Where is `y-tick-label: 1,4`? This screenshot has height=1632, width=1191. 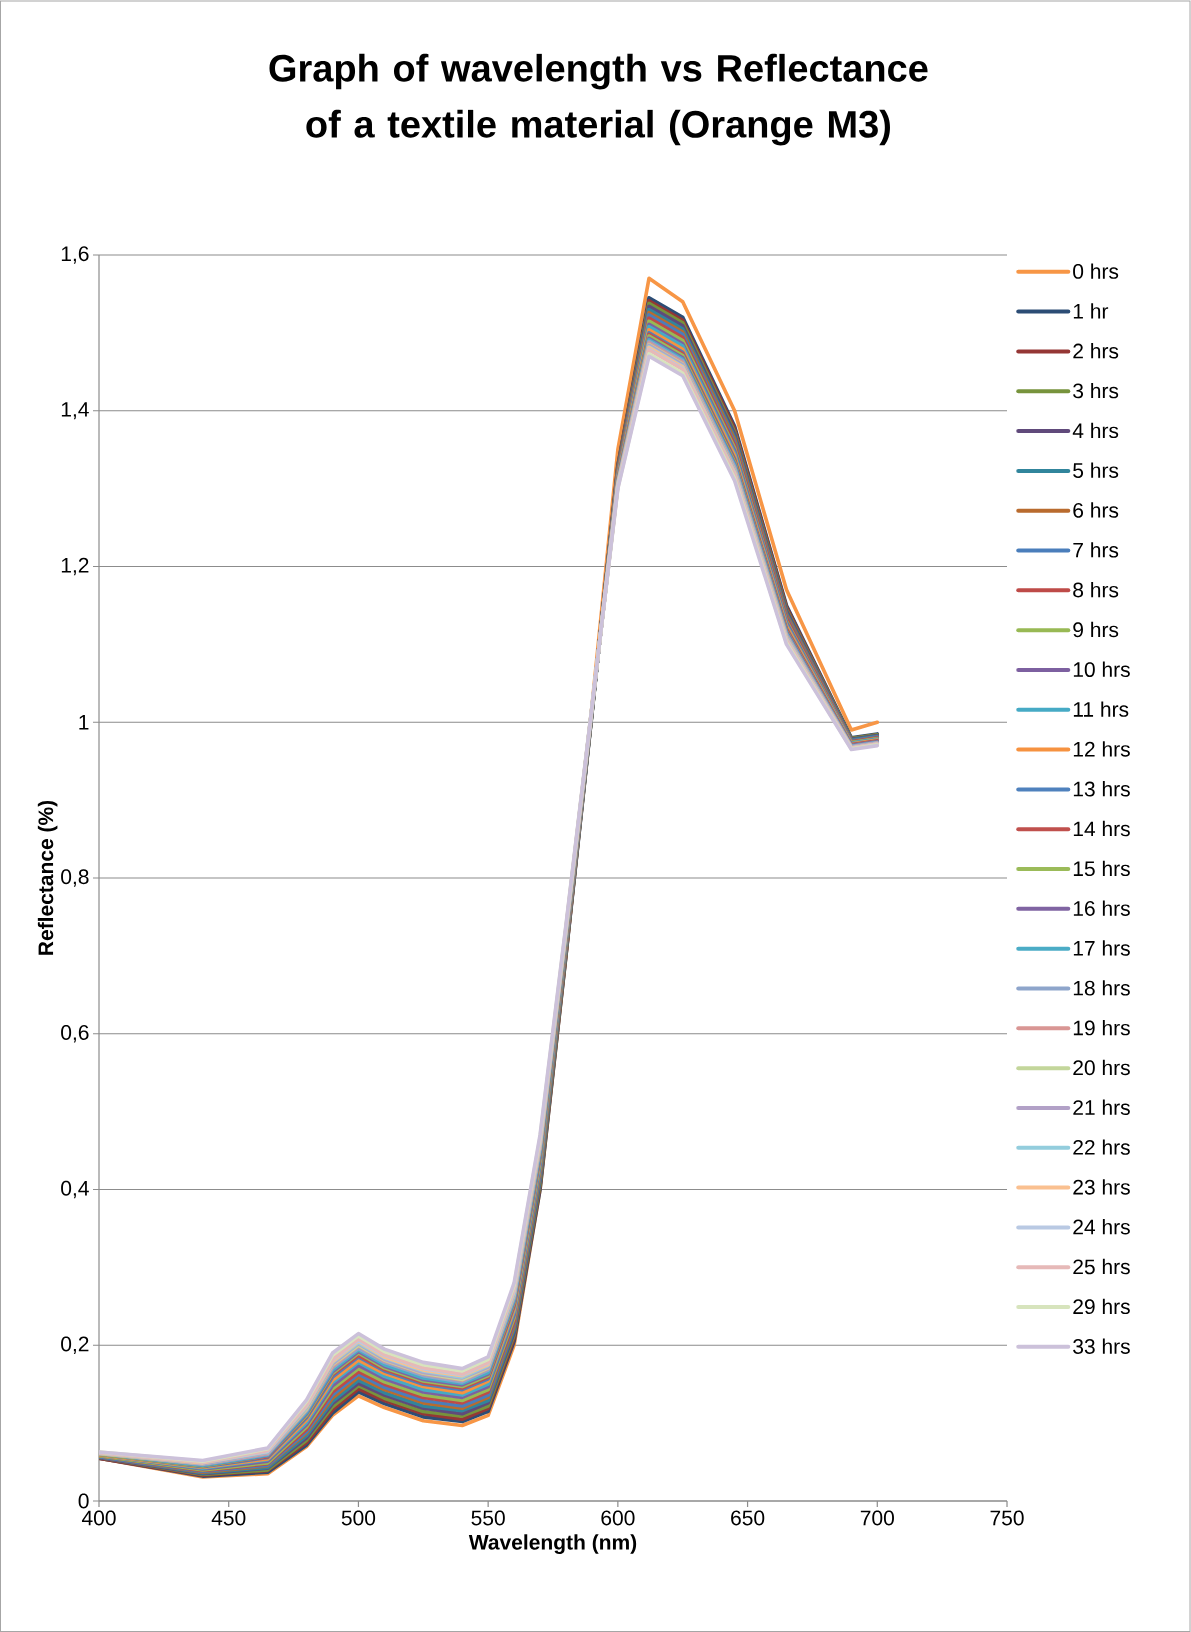 y-tick-label: 1,4 is located at coordinates (75, 411).